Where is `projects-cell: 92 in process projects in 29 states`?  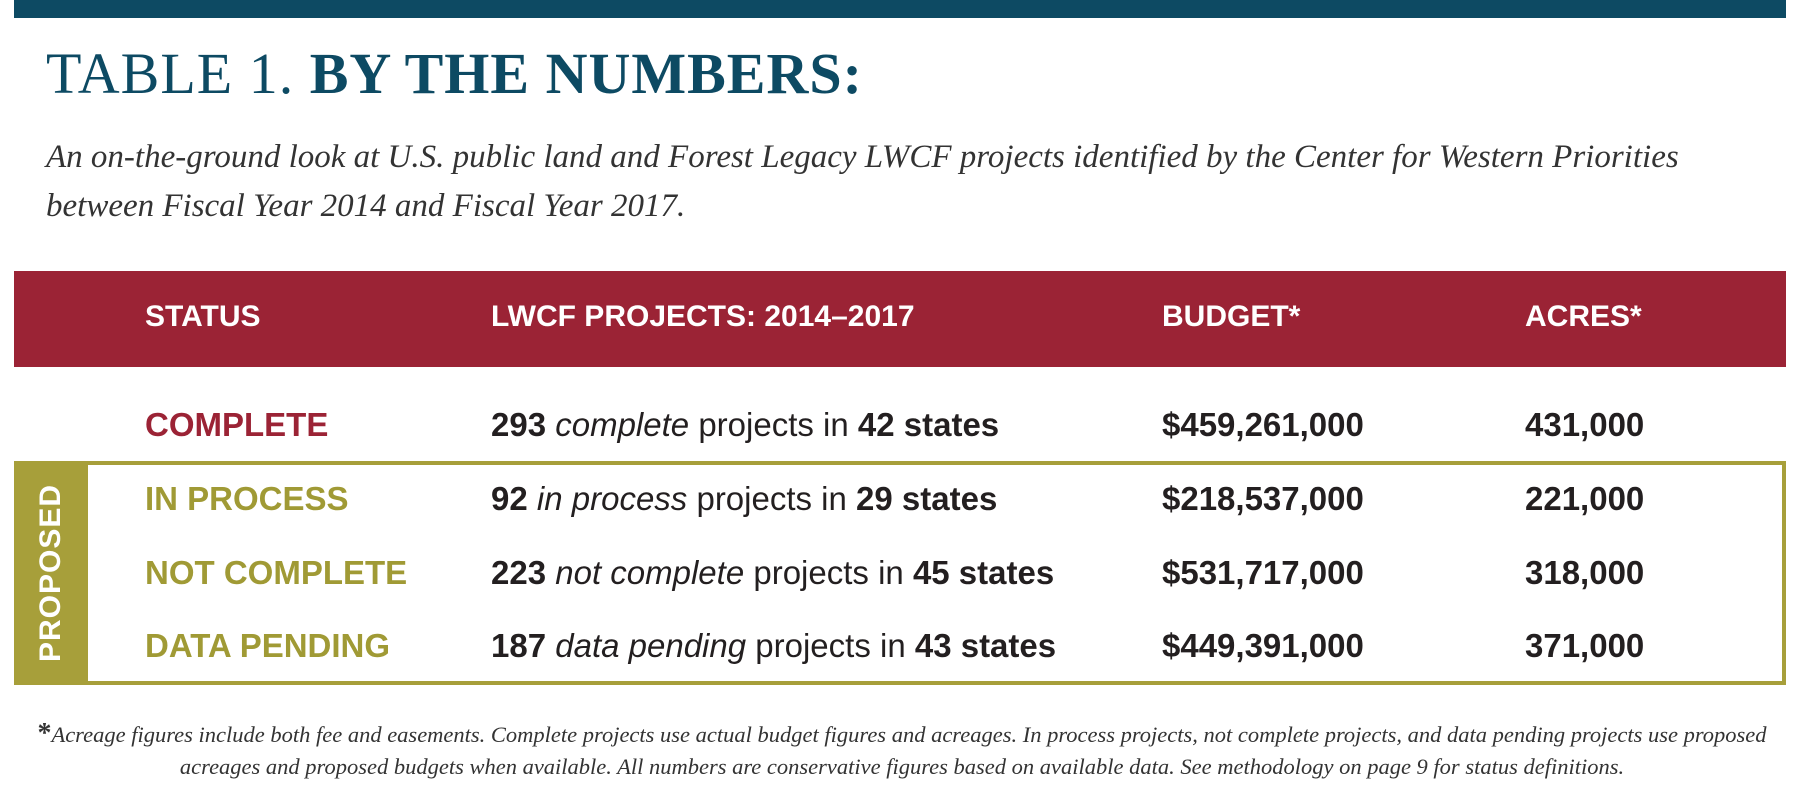 projects-cell: 92 in process projects in 29 states is located at coordinates (744, 499).